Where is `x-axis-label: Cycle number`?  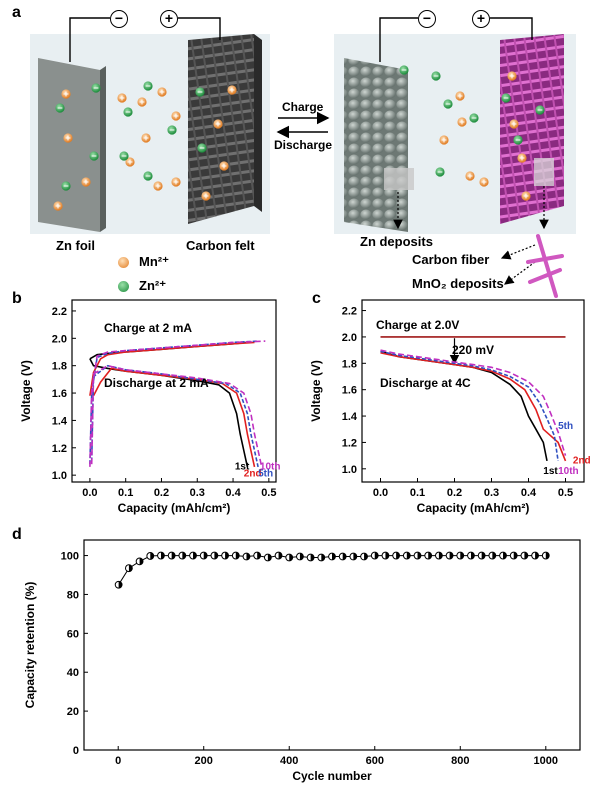 x-axis-label: Cycle number is located at coordinates (332, 776).